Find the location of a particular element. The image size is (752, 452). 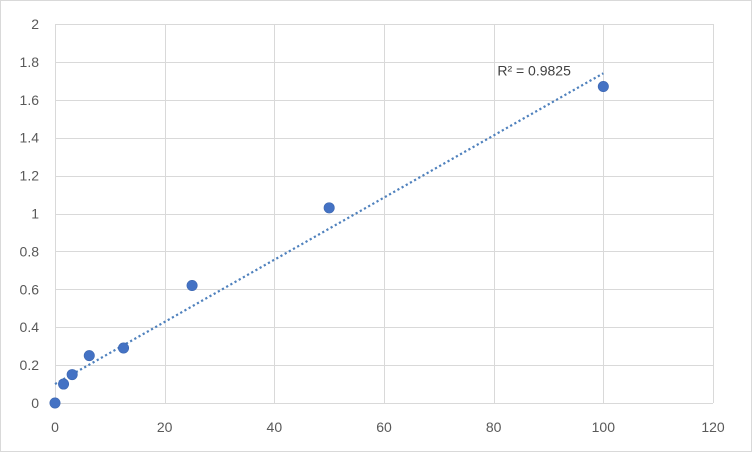

x-tick-label: 20 is located at coordinates (165, 427).